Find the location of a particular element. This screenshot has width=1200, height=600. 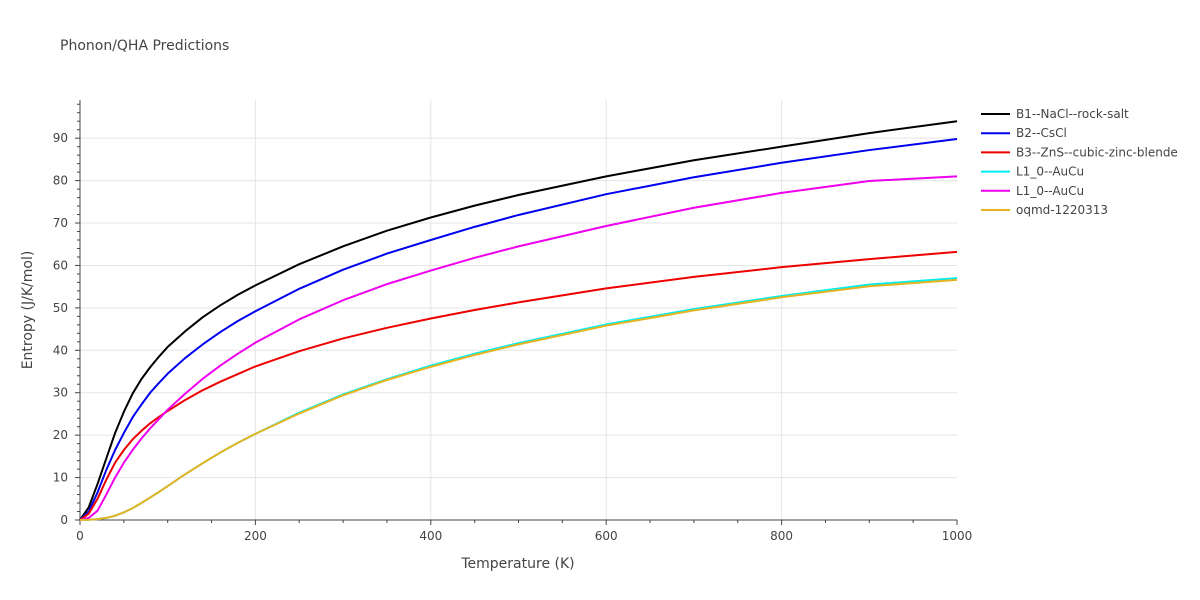

y-tick-label: 40 is located at coordinates (60, 350).